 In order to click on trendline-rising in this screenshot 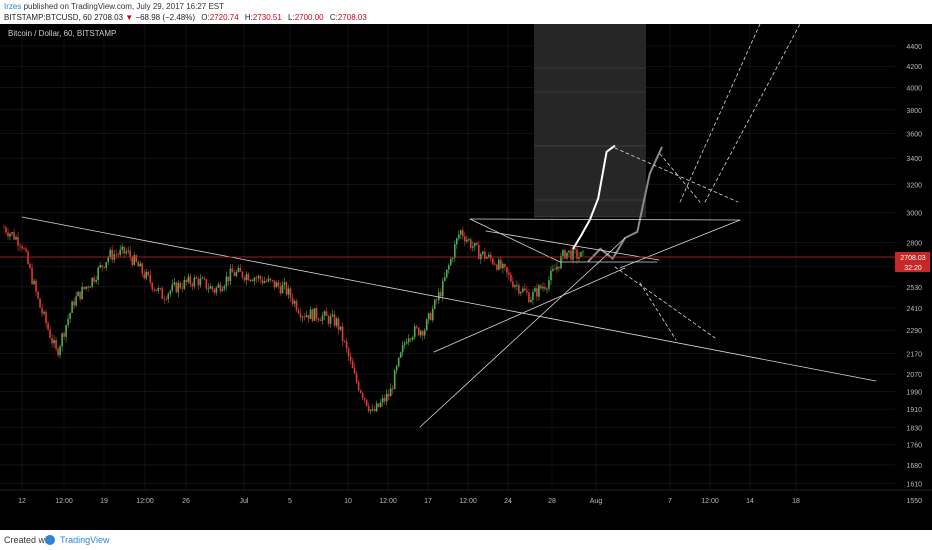, I will do `click(522, 332)`.